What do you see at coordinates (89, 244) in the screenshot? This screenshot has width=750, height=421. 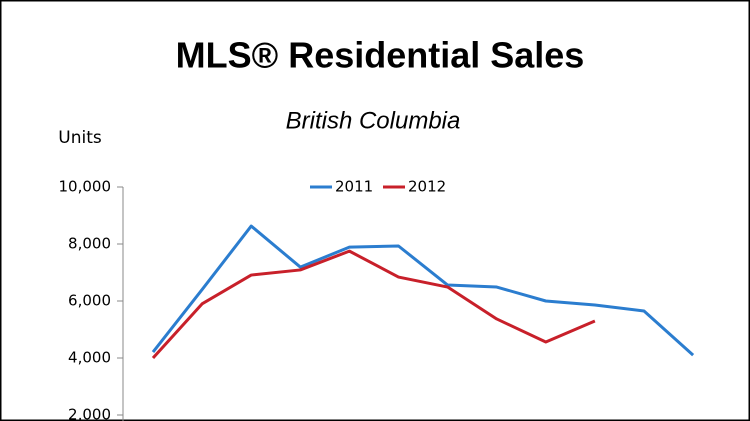 I see `y-tick-label: 8,000` at bounding box center [89, 244].